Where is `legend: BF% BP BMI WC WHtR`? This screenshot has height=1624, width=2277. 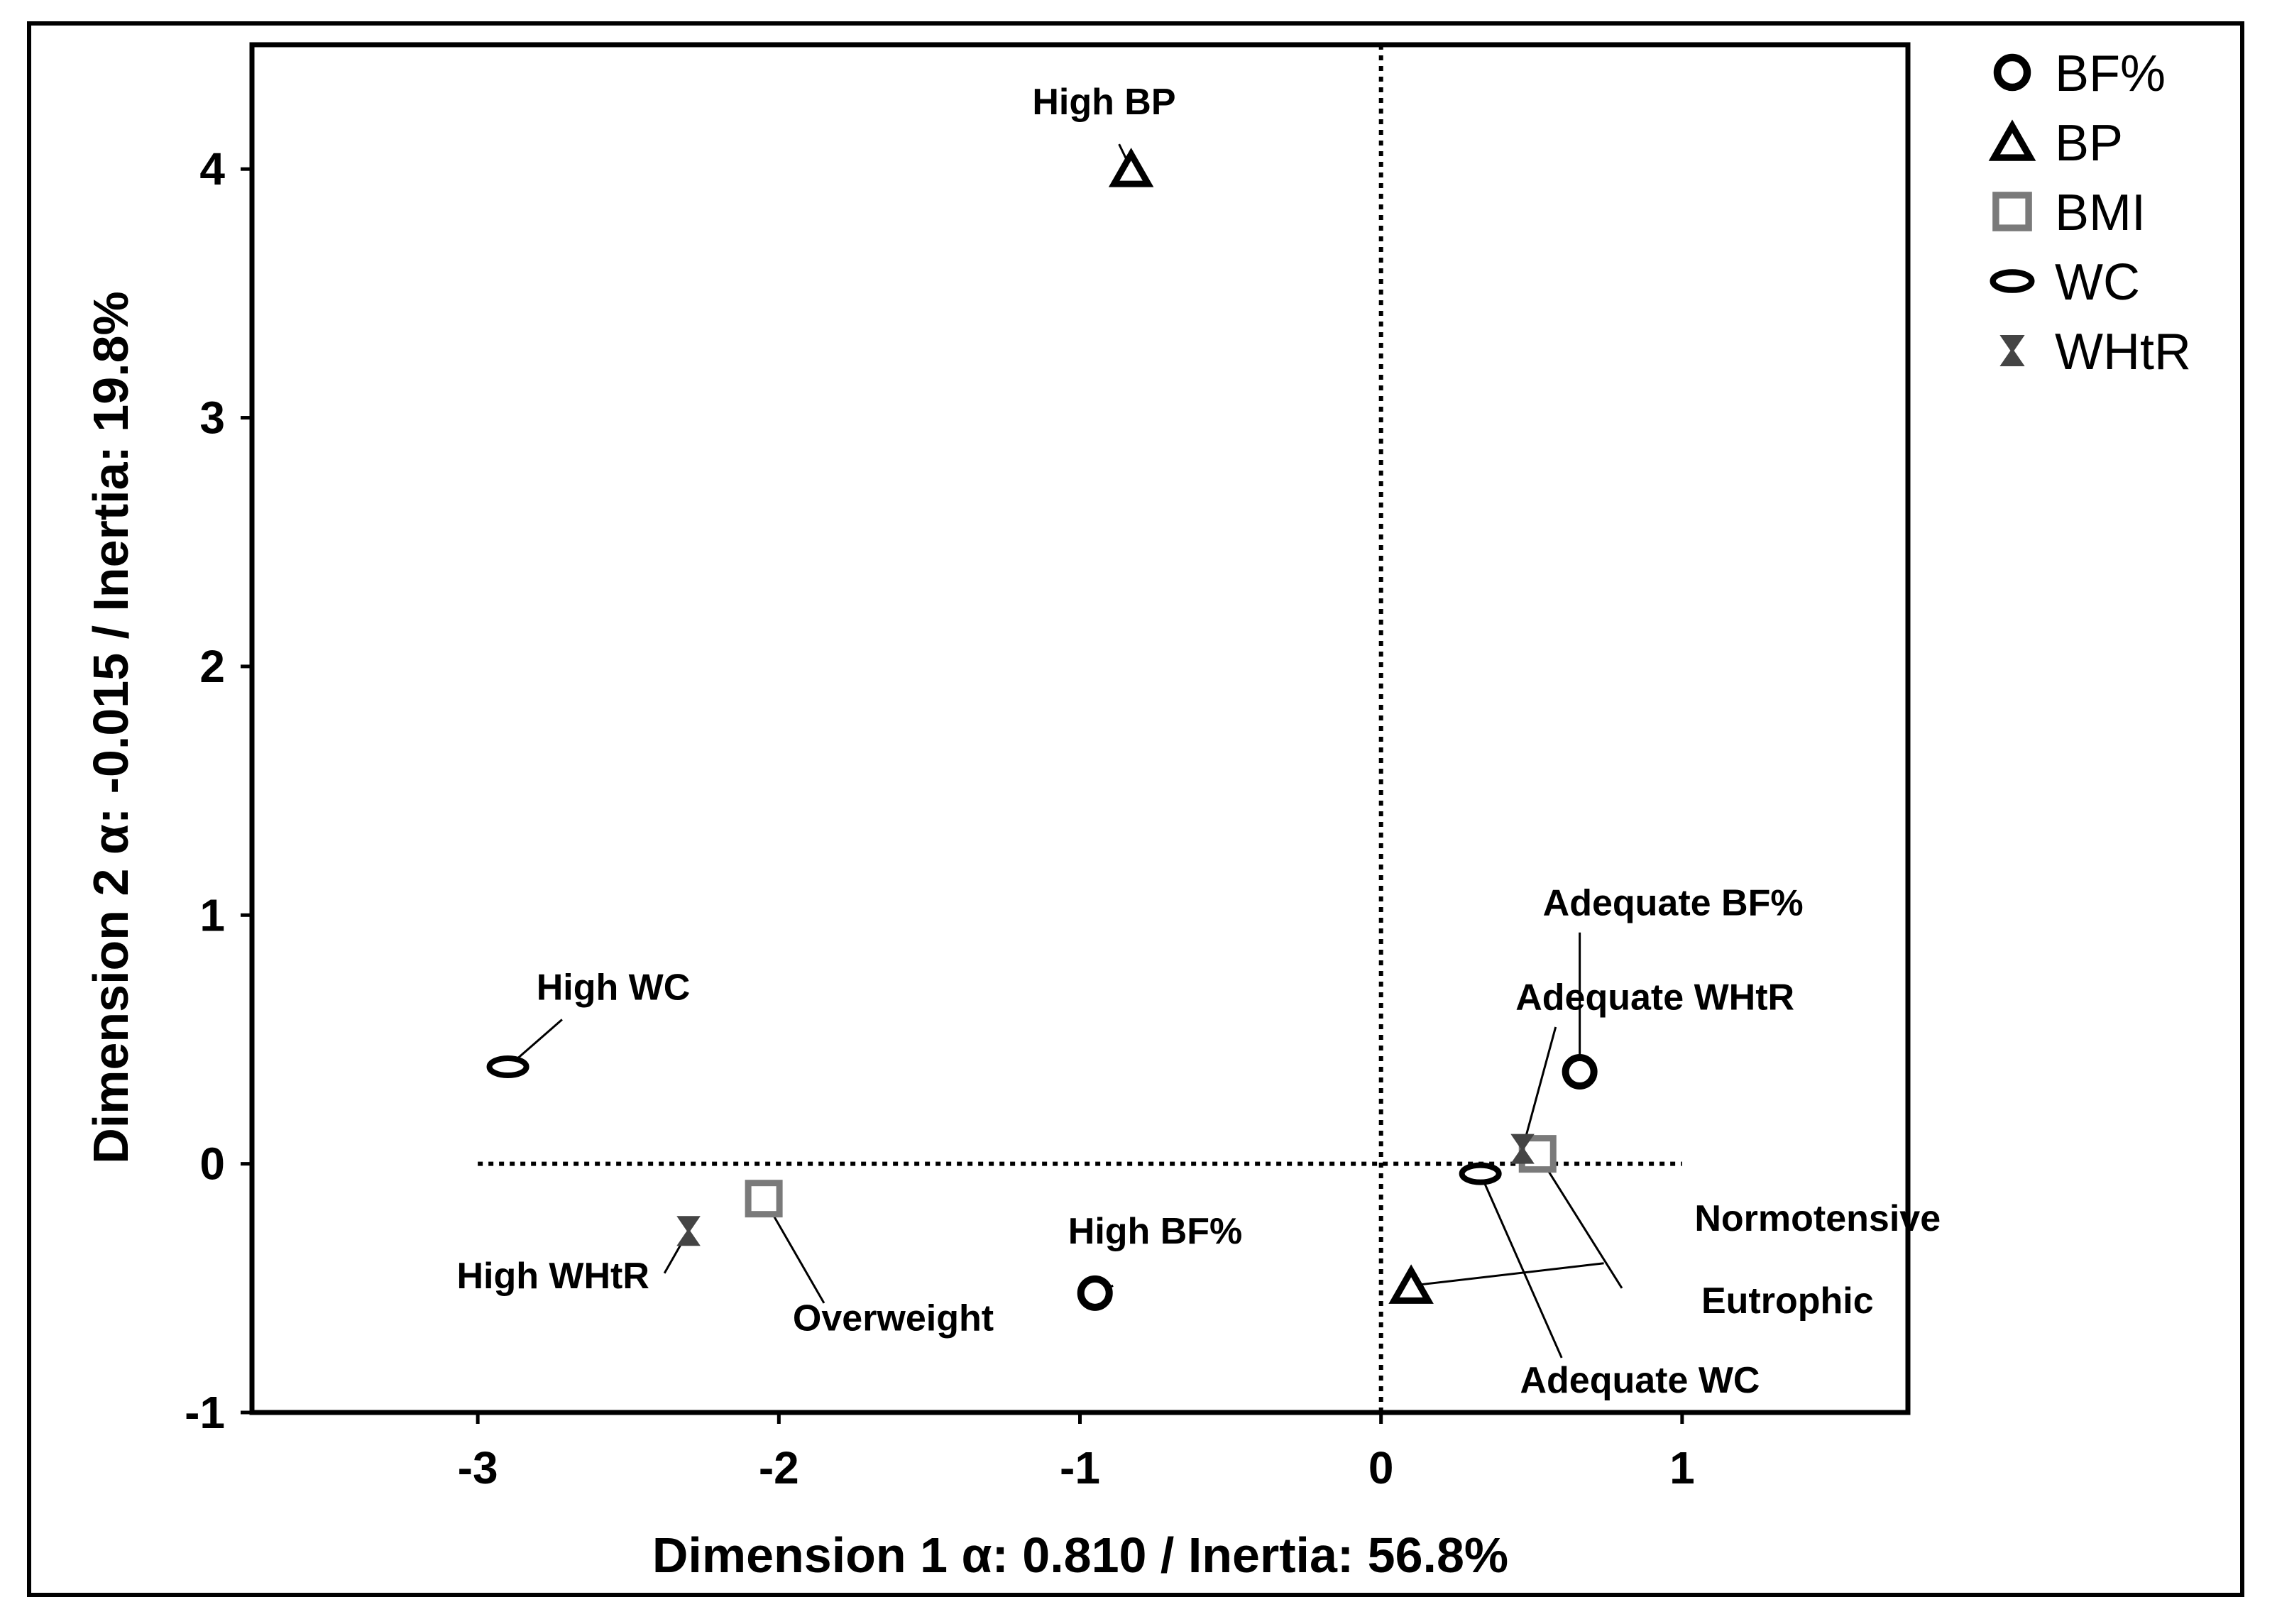
legend: BF% BP BMI WC WHtR is located at coordinates (2089, 213).